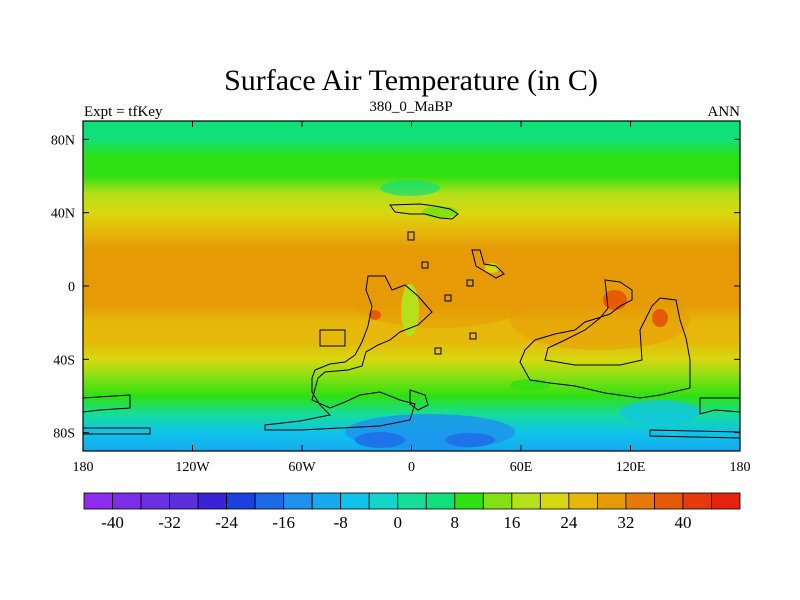 The width and height of the screenshot is (800, 600). I want to click on colorbar-label-6: 8, so click(455, 522).